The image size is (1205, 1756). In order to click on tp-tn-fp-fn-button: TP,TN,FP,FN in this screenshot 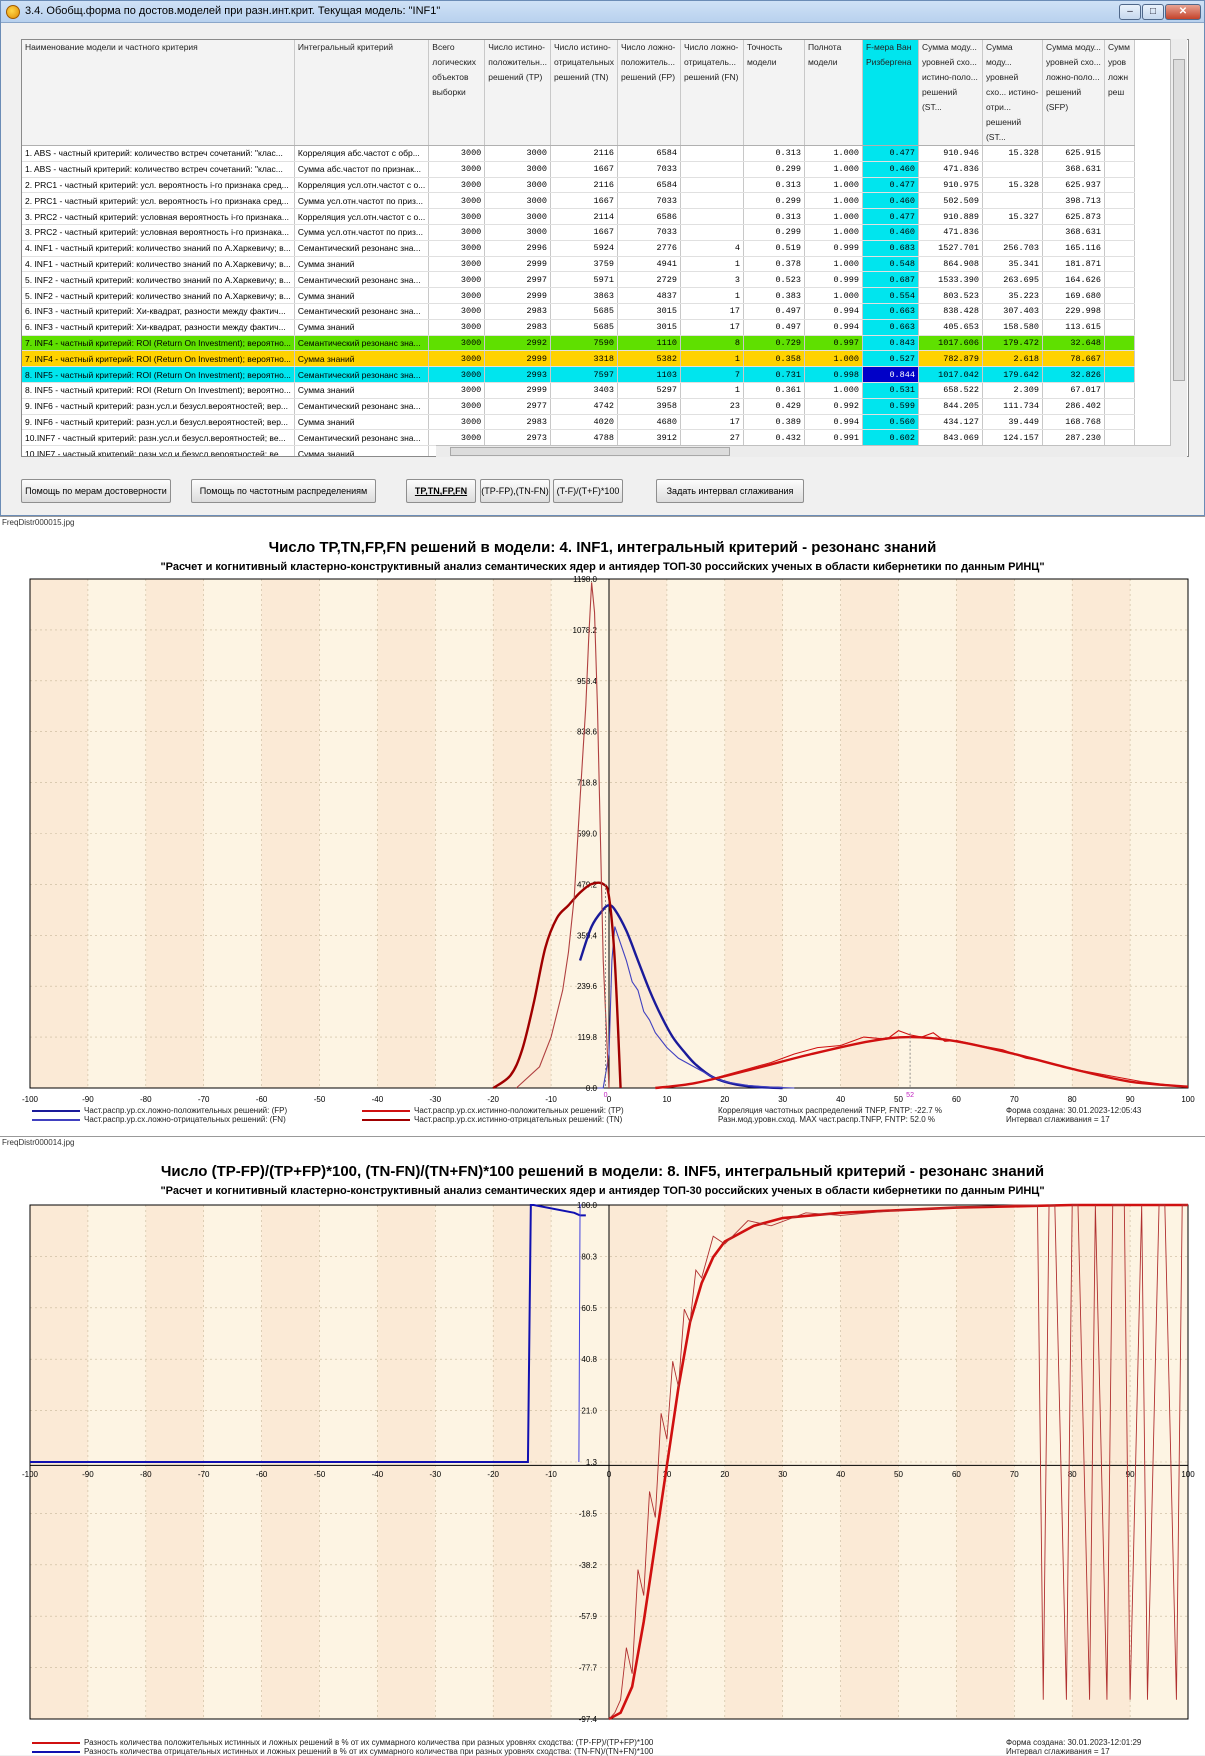, I will do `click(441, 491)`.